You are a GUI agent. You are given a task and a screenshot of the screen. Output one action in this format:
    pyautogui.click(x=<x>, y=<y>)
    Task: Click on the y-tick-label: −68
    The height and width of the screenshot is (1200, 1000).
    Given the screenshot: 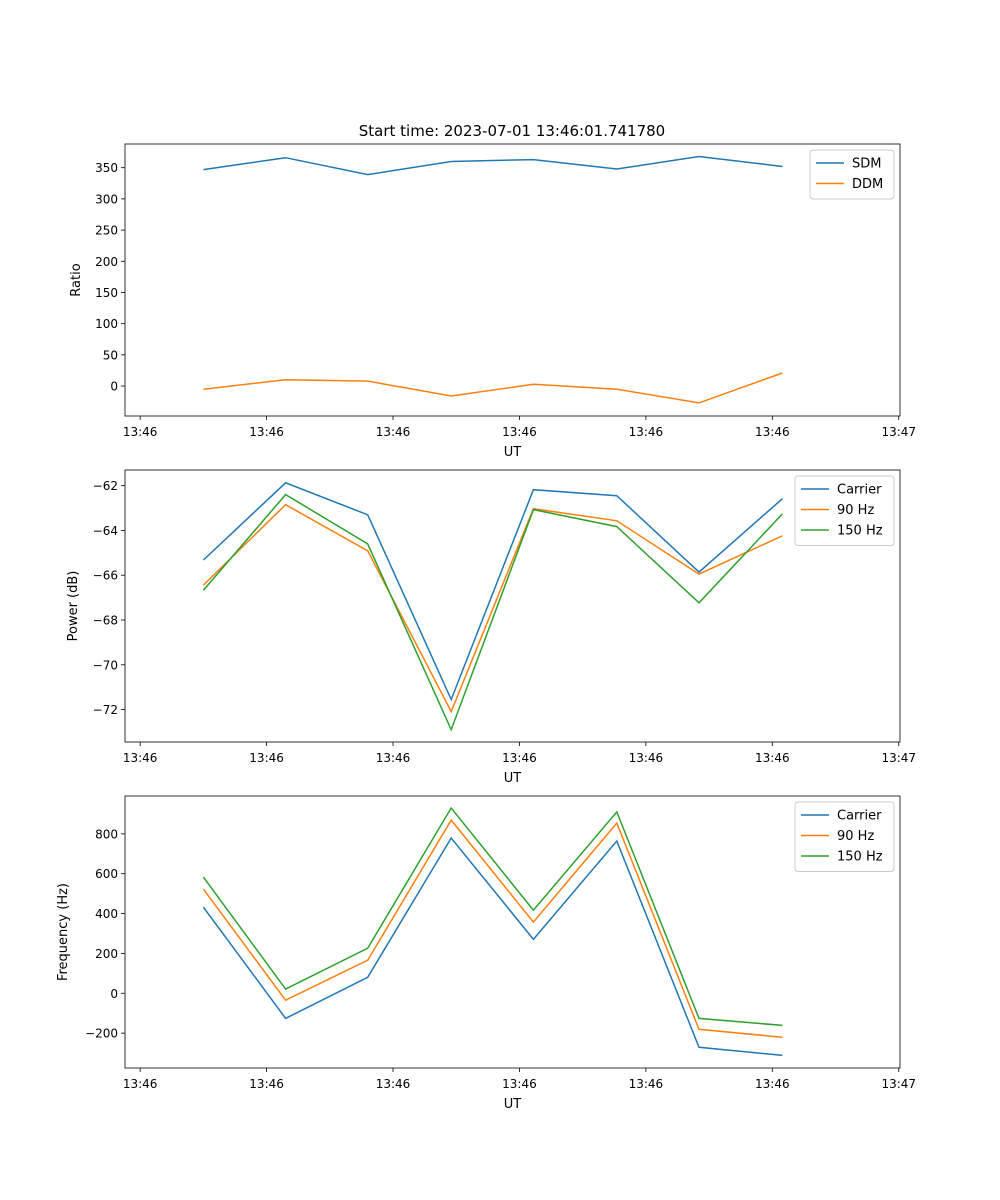 What is the action you would take?
    pyautogui.click(x=105, y=620)
    